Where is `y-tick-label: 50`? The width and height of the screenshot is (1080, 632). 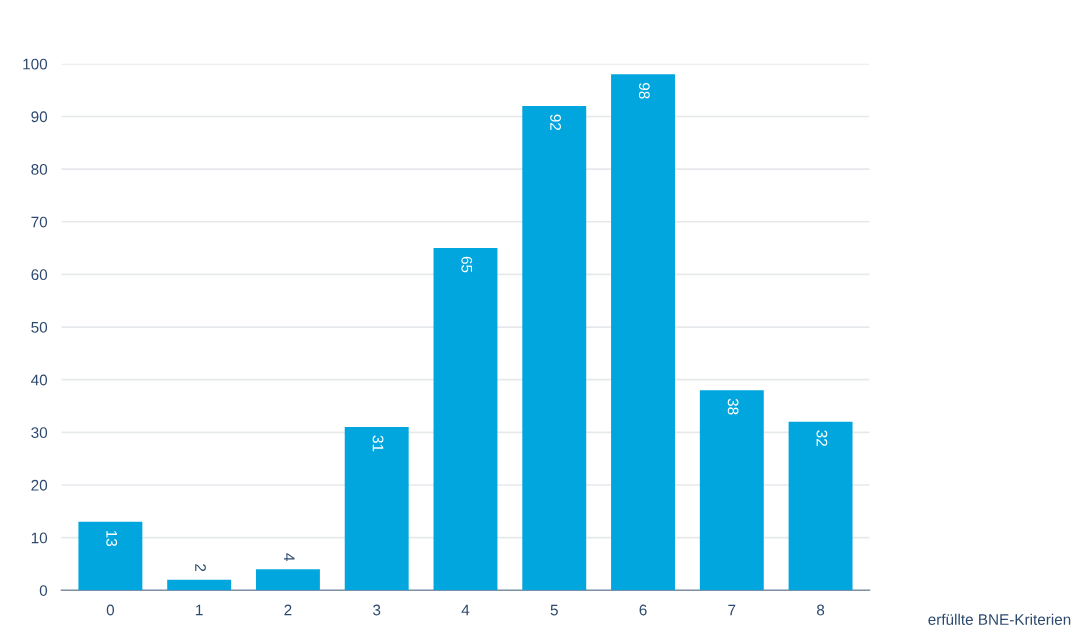
y-tick-label: 50 is located at coordinates (39, 327).